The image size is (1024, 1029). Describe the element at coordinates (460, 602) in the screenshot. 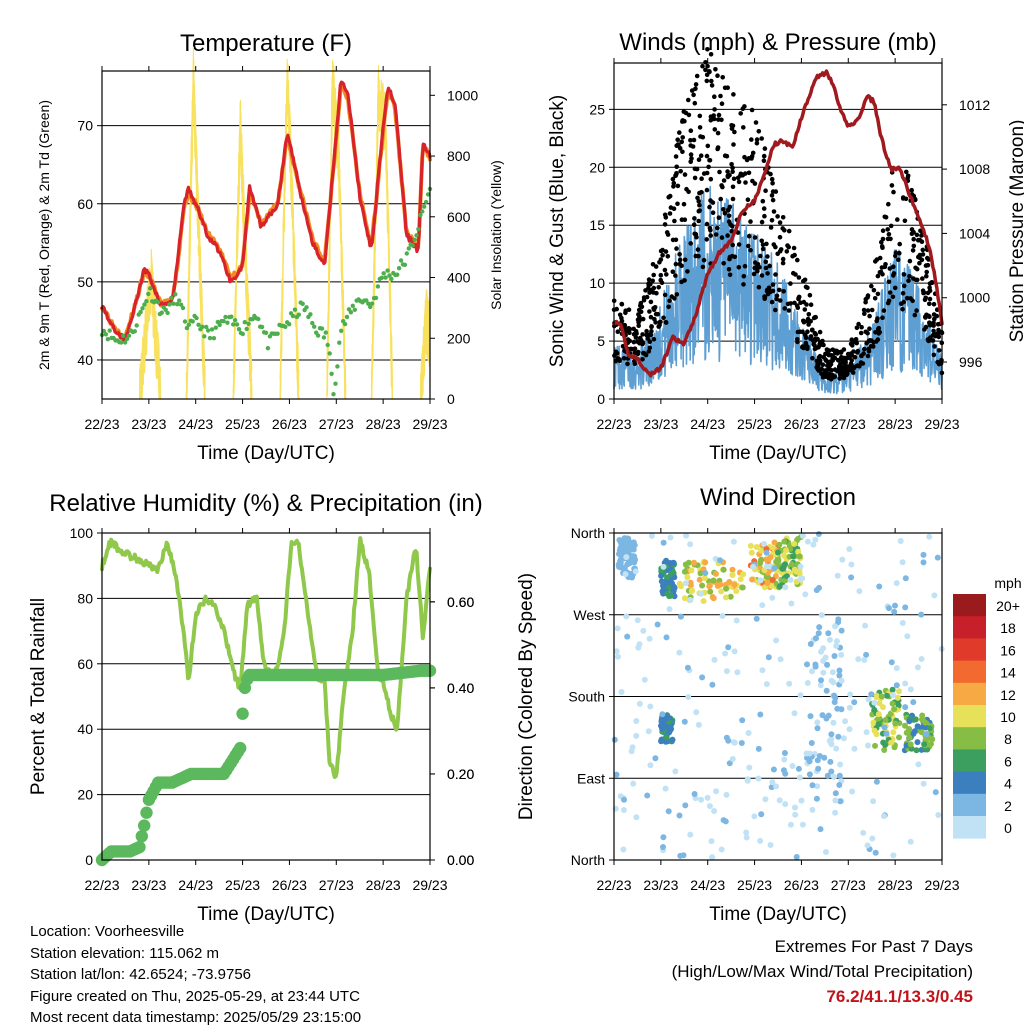

I see `y2-tick-label: 0.60` at that location.